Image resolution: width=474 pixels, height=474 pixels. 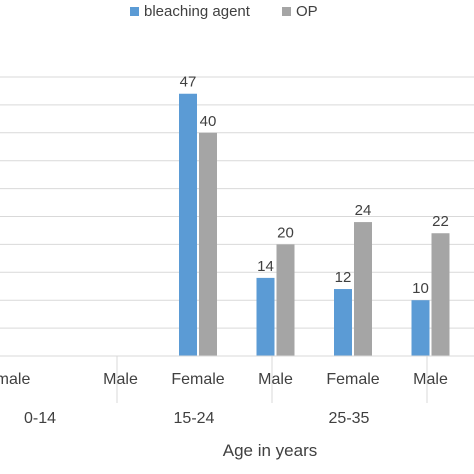 What do you see at coordinates (307, 11) in the screenshot?
I see `legend-label-op: OP` at bounding box center [307, 11].